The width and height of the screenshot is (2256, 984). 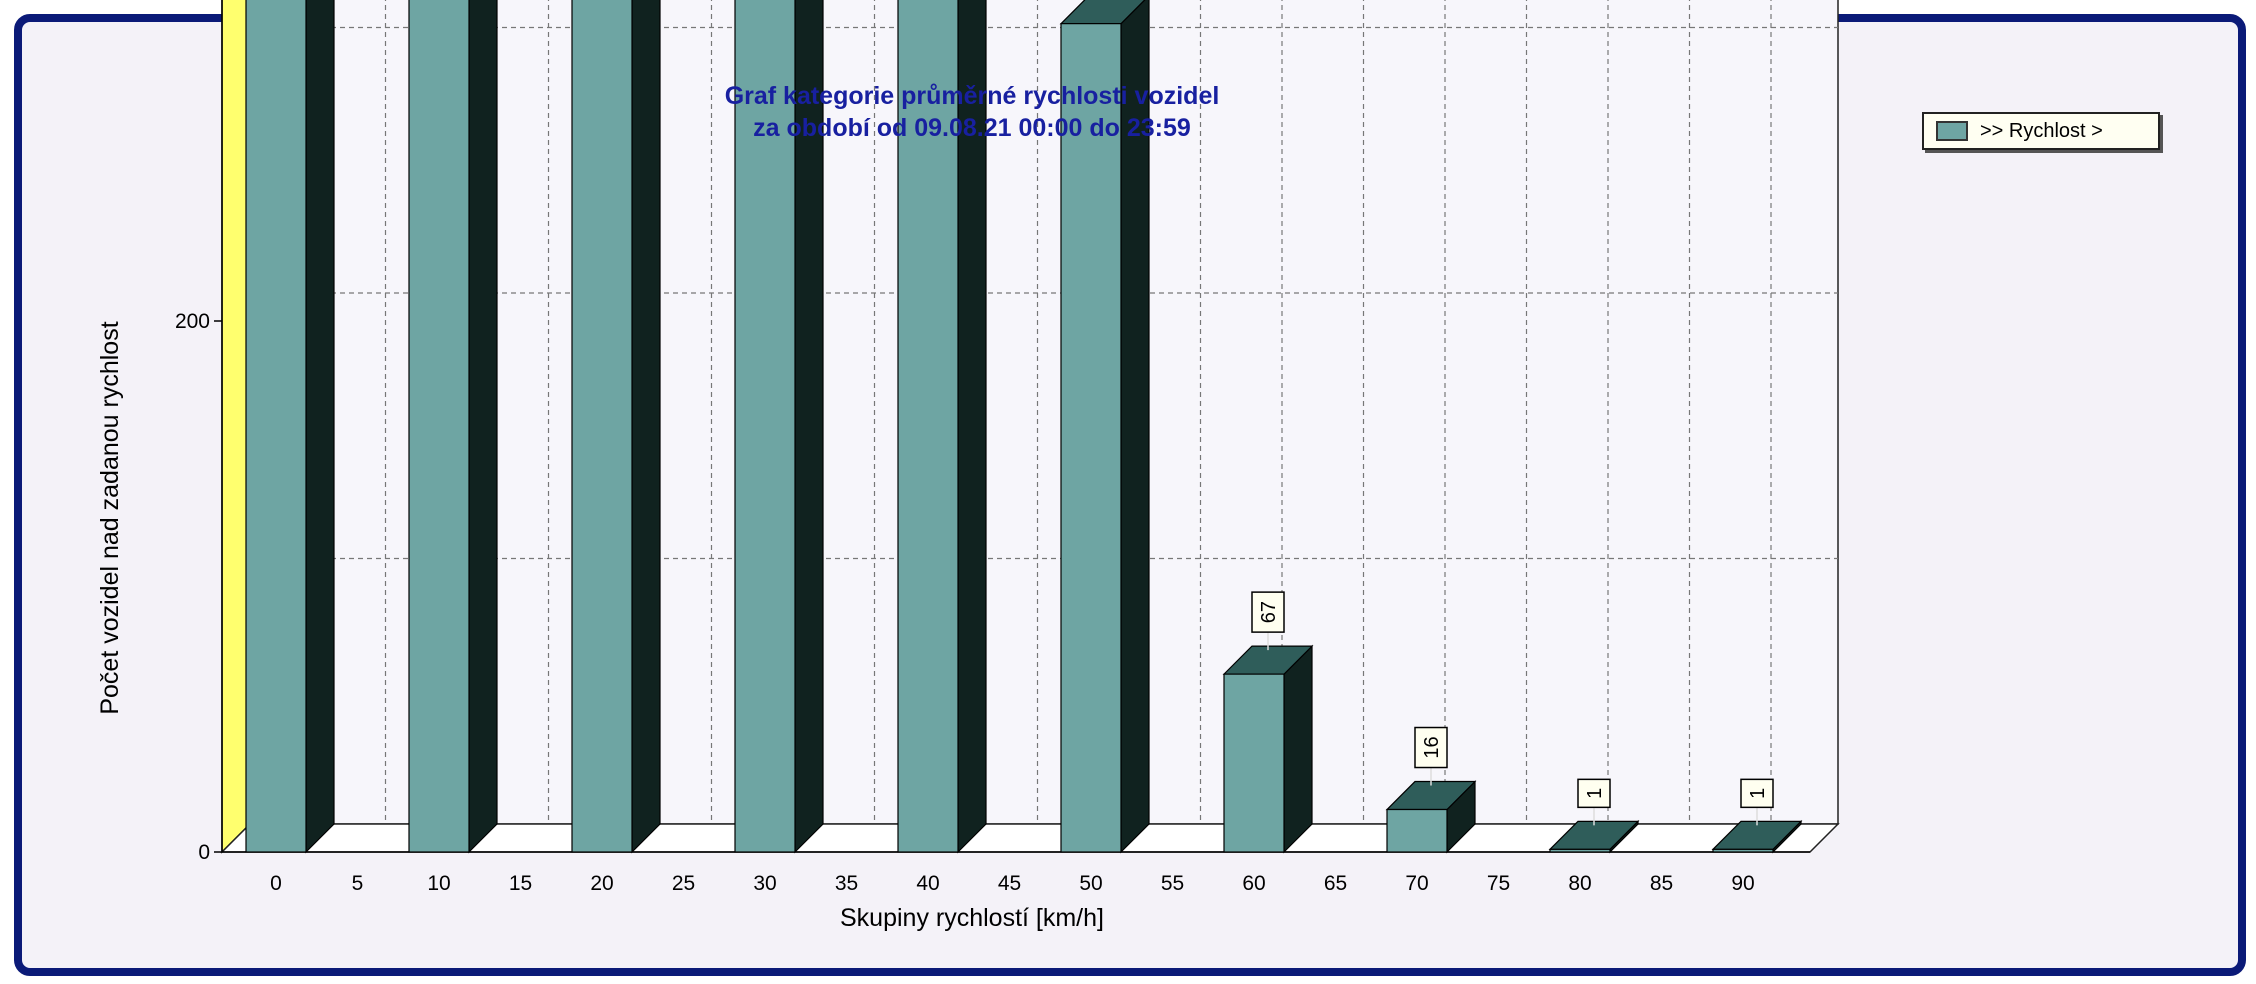 I want to click on x-axis-label: Skupiny rychlostí [km/h], so click(x=972, y=918).